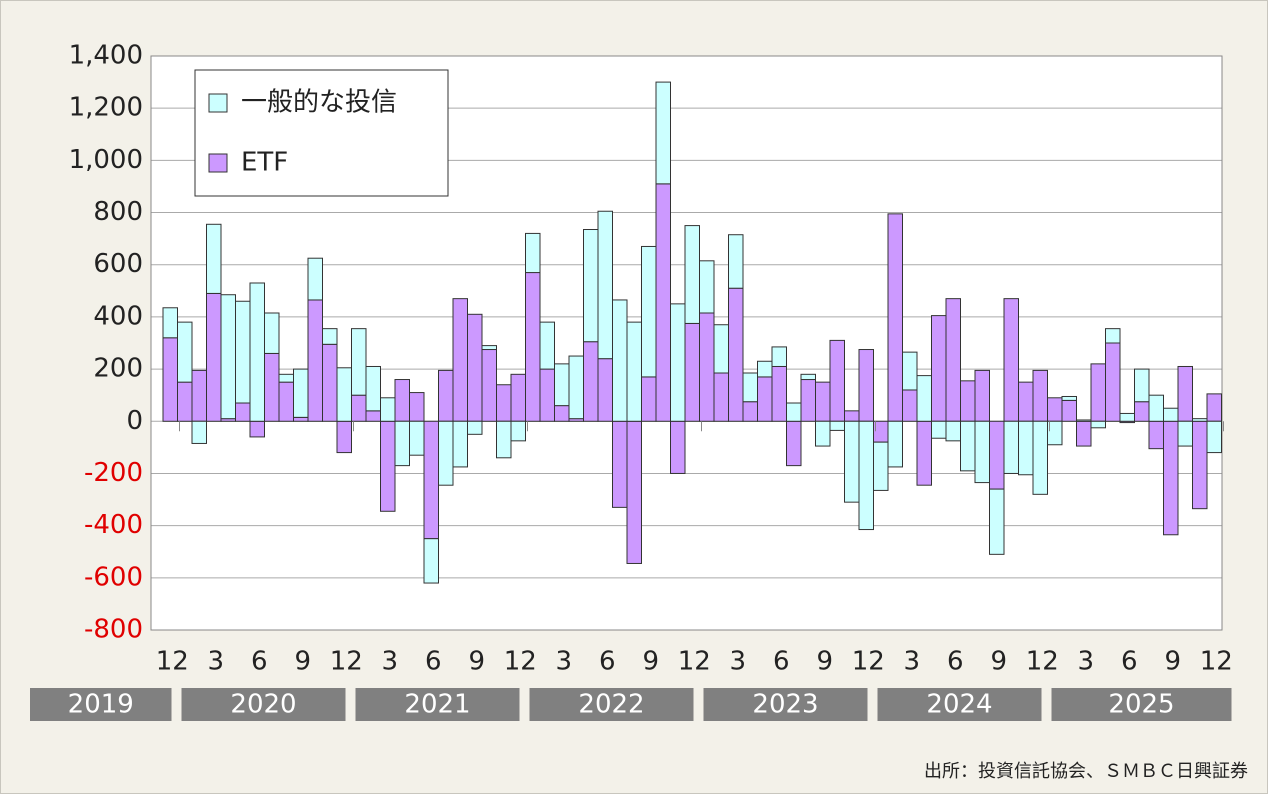 This screenshot has width=1268, height=794. What do you see at coordinates (118, 316) in the screenshot?
I see `y-tick-label: 400` at bounding box center [118, 316].